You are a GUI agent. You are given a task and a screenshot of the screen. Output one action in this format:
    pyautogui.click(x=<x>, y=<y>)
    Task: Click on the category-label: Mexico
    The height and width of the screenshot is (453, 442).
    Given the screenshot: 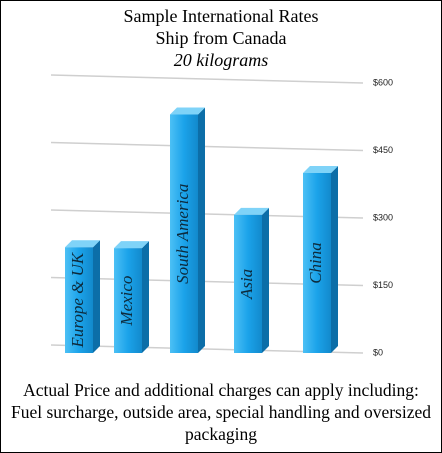 What is the action you would take?
    pyautogui.click(x=126, y=301)
    